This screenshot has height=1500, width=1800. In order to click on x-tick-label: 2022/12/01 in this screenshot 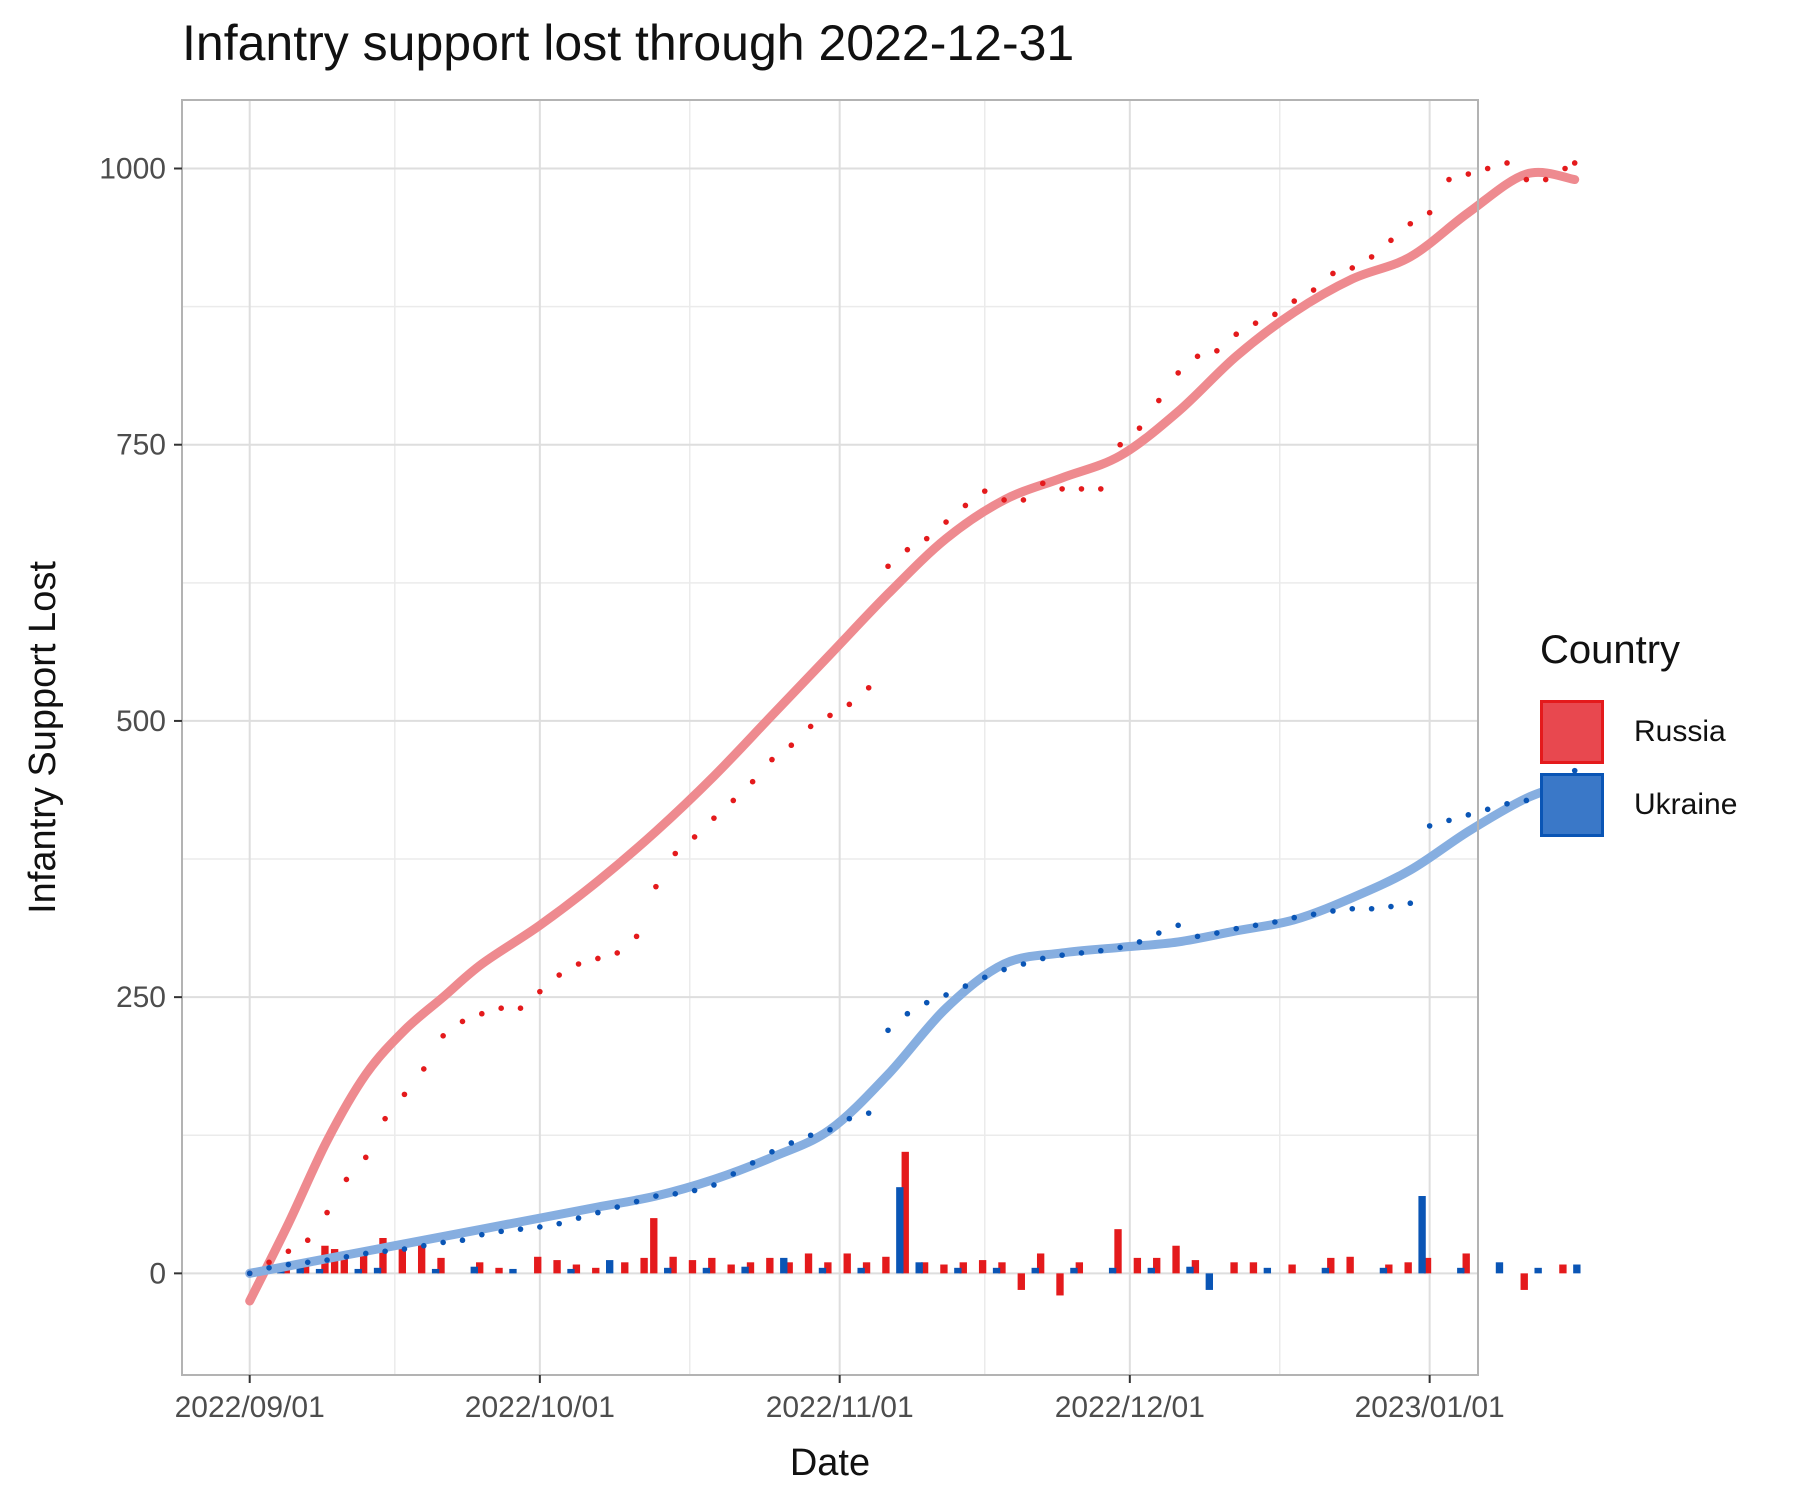, I will do `click(1130, 1407)`.